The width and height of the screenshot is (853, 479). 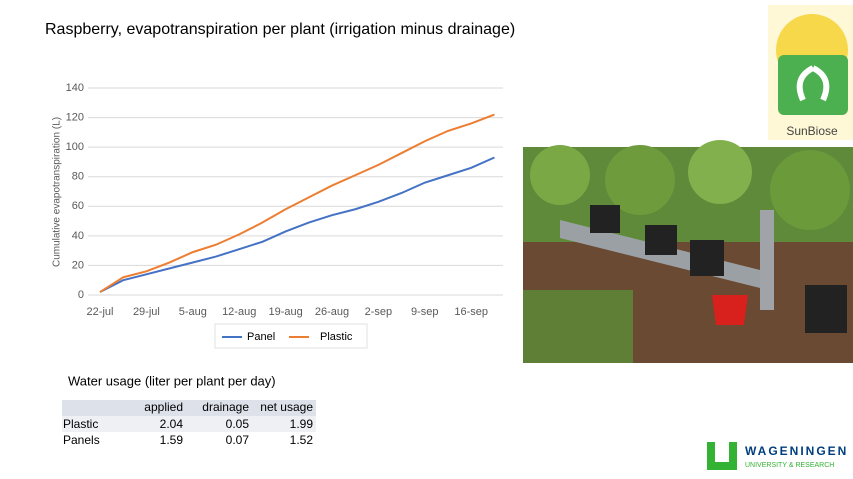 I want to click on x-tick-label: 16-sep, so click(x=471, y=312).